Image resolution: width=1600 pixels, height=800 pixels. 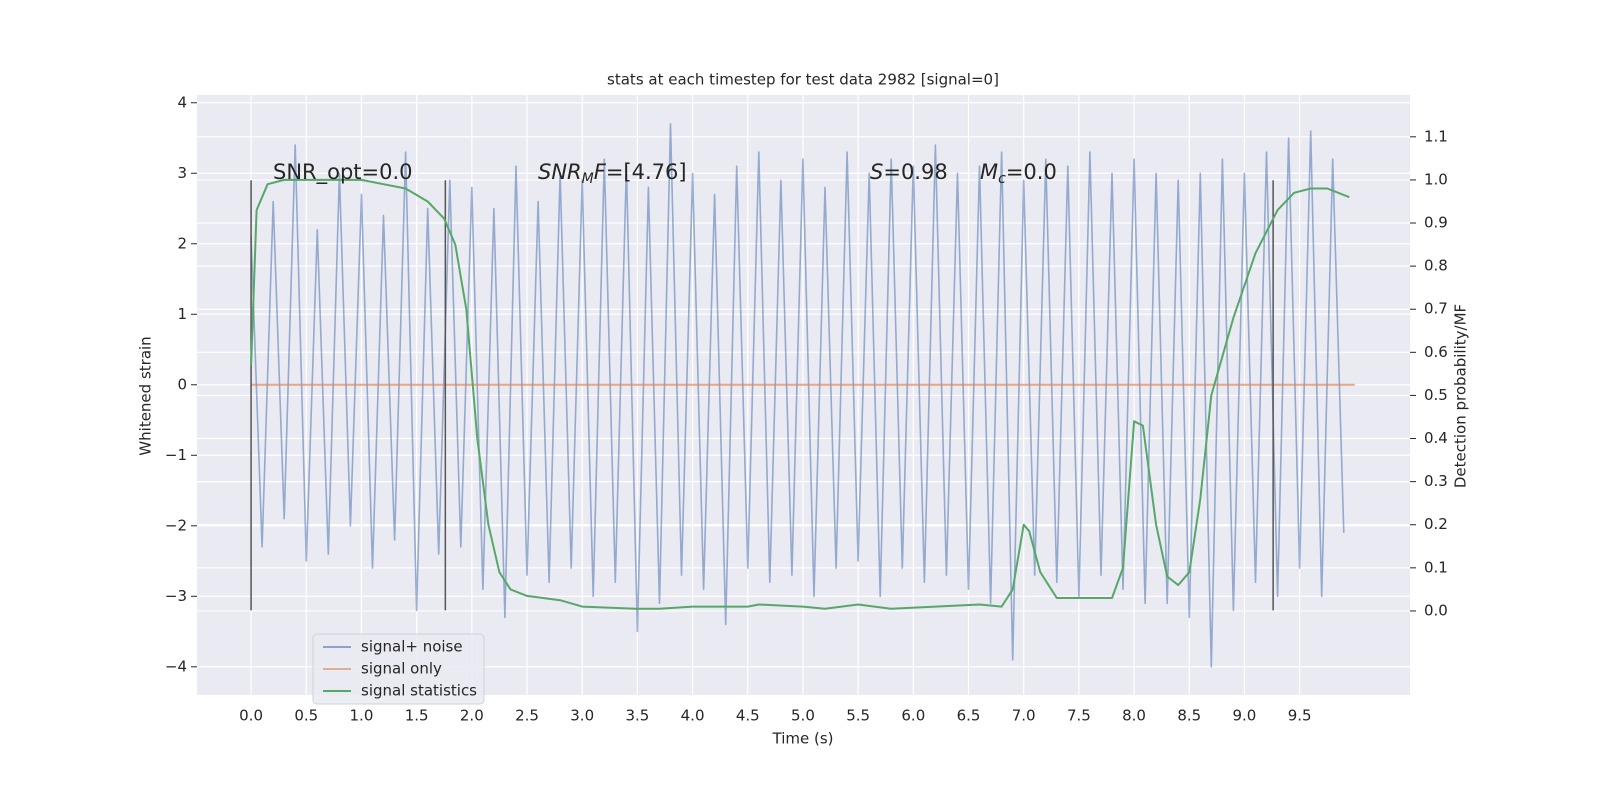 What do you see at coordinates (306, 716) in the screenshot?
I see `x-tick-label: 0.5` at bounding box center [306, 716].